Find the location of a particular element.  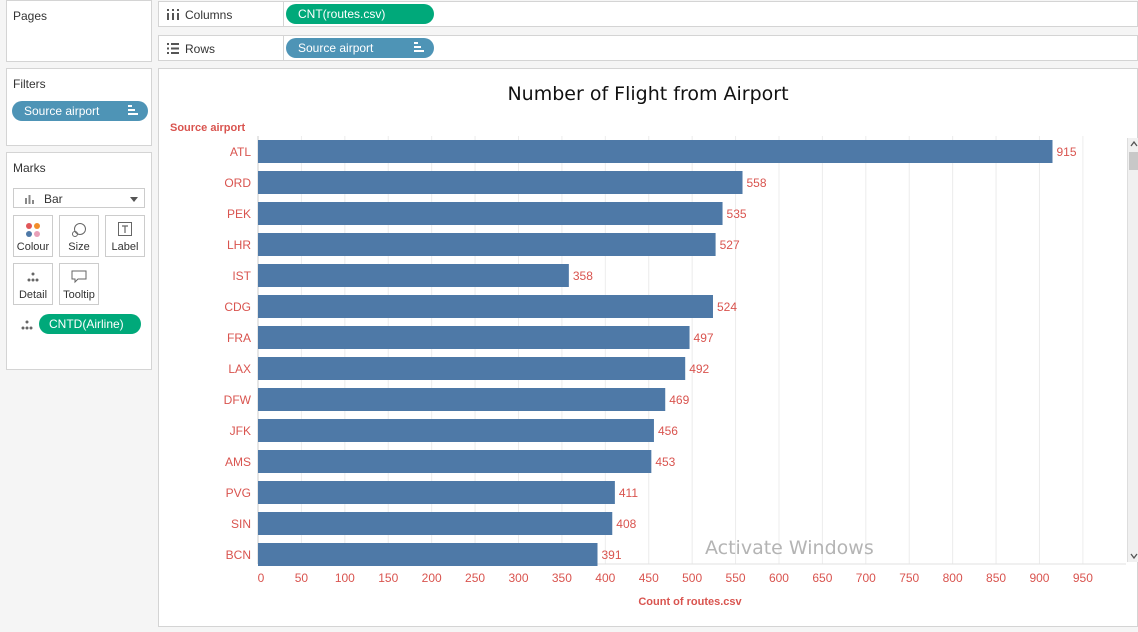

x-axis-title: Count of routes.csv is located at coordinates (690, 602).